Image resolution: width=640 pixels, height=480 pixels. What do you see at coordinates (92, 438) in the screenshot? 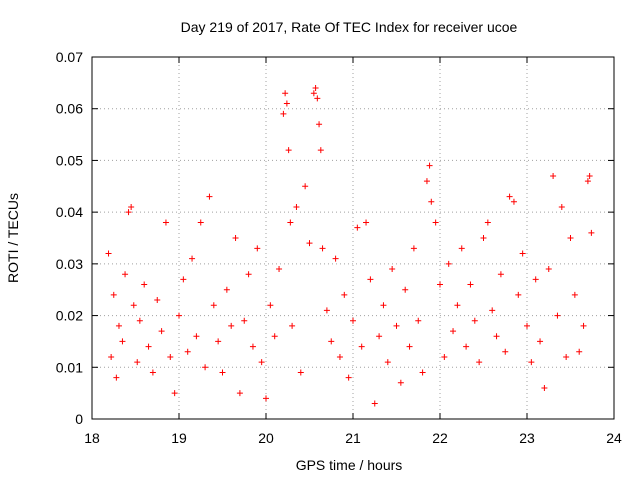
I see `x-tick-label: 18` at bounding box center [92, 438].